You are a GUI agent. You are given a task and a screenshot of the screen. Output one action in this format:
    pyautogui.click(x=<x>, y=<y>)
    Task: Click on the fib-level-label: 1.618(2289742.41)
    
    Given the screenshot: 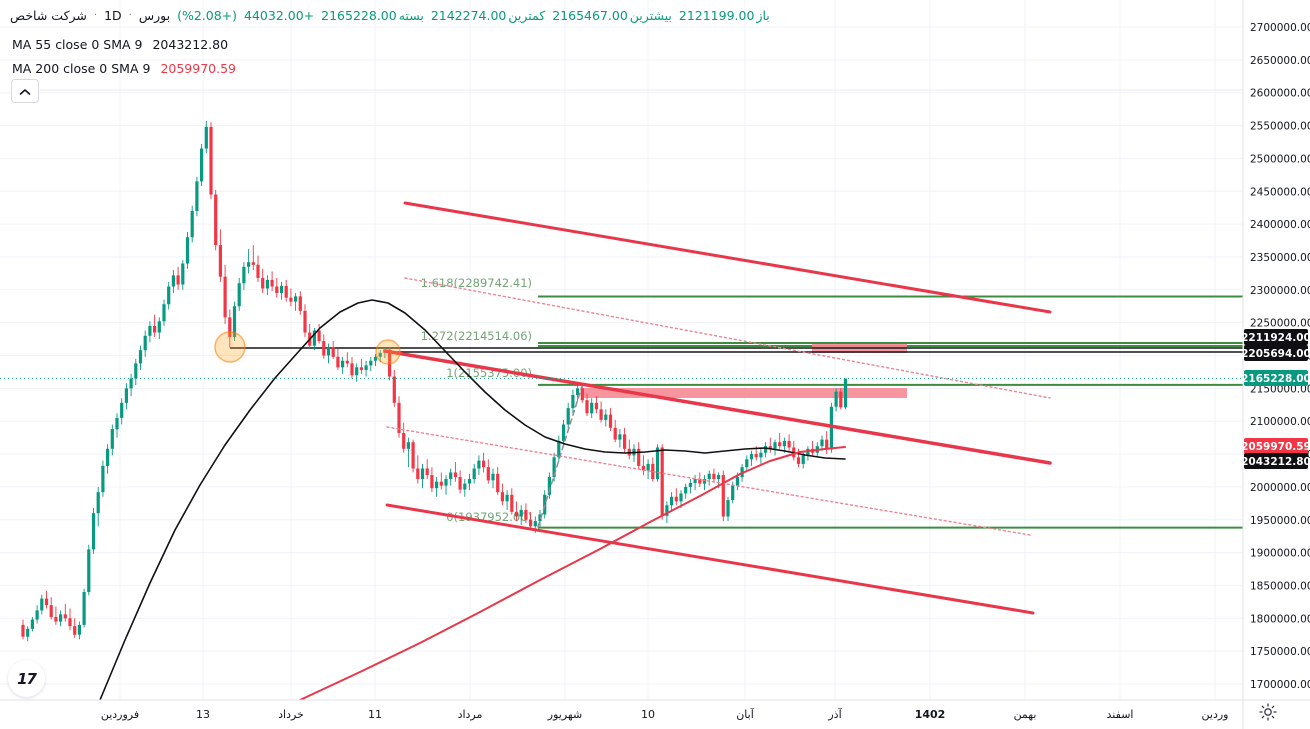 What is the action you would take?
    pyautogui.click(x=476, y=283)
    